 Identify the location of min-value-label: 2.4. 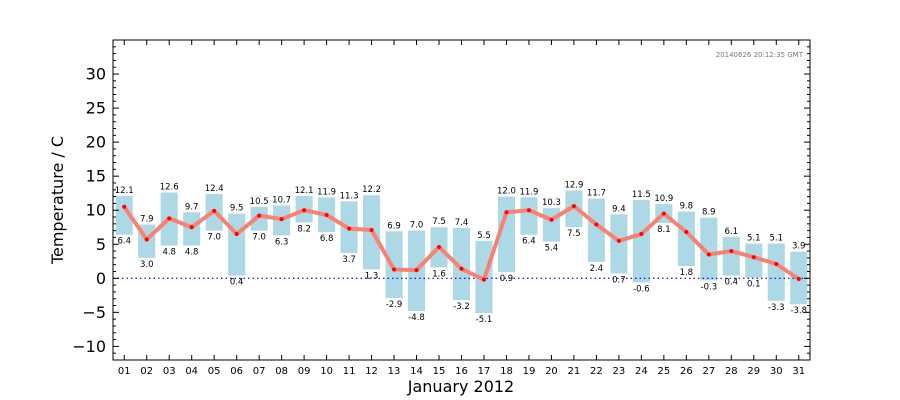
(597, 269).